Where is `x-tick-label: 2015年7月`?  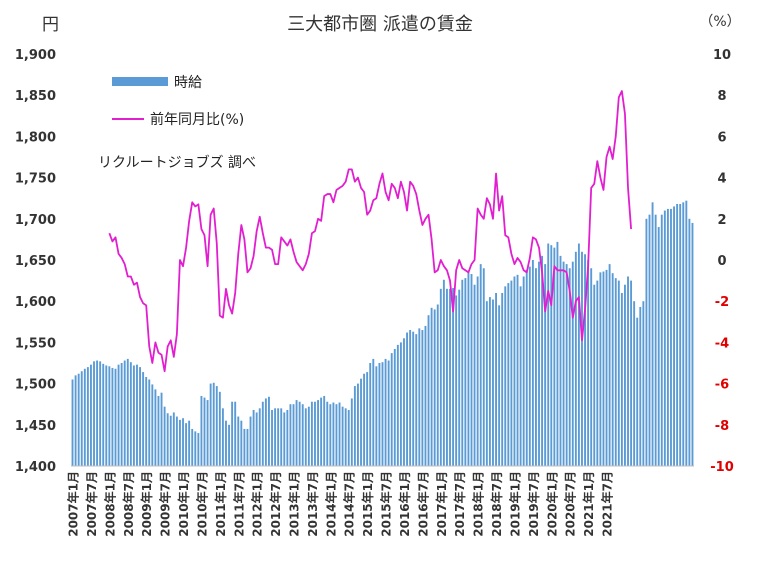
x-tick-label: 2015年7月 is located at coordinates (386, 504).